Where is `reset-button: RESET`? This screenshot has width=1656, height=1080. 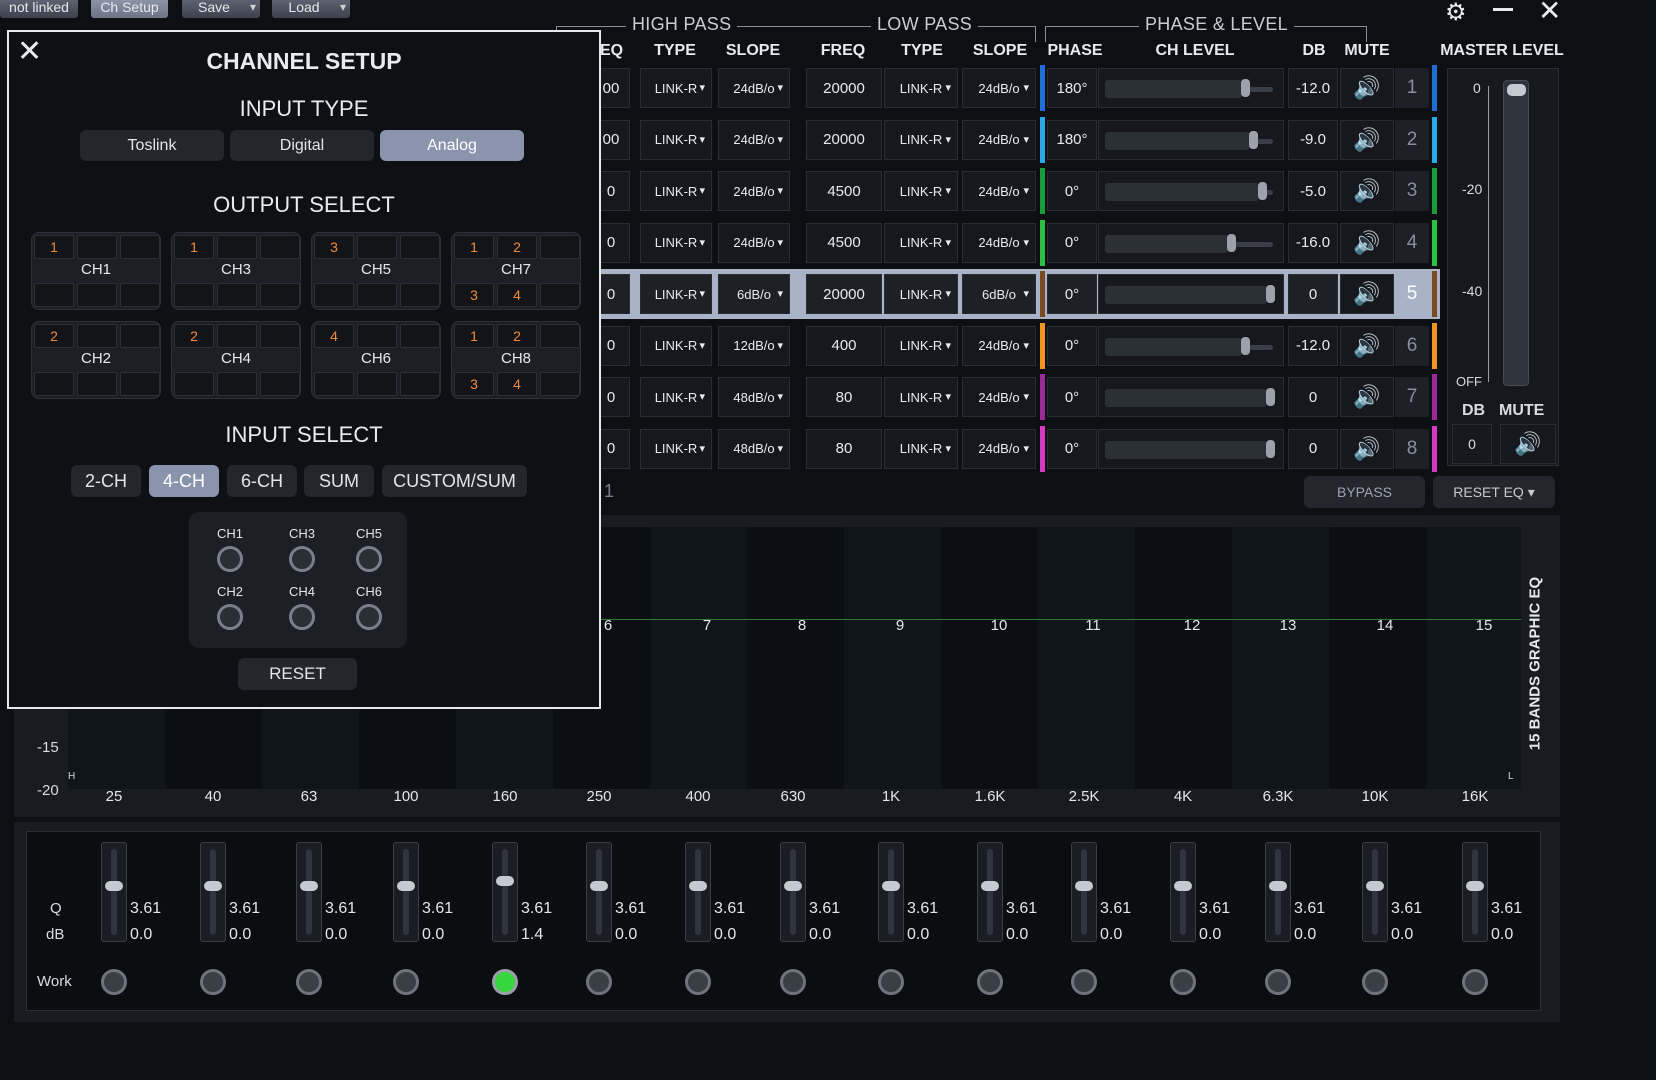 reset-button: RESET is located at coordinates (297, 674).